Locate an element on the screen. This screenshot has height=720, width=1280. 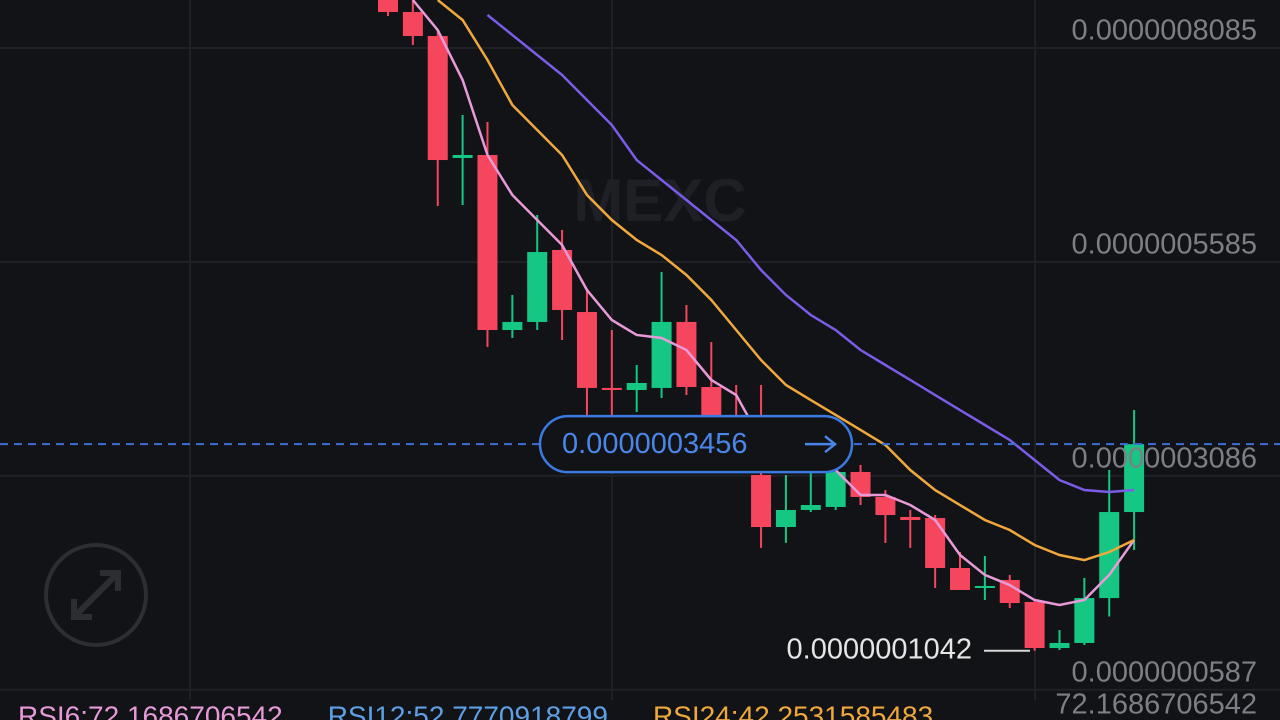
watermark: MEXC is located at coordinates (659, 200).